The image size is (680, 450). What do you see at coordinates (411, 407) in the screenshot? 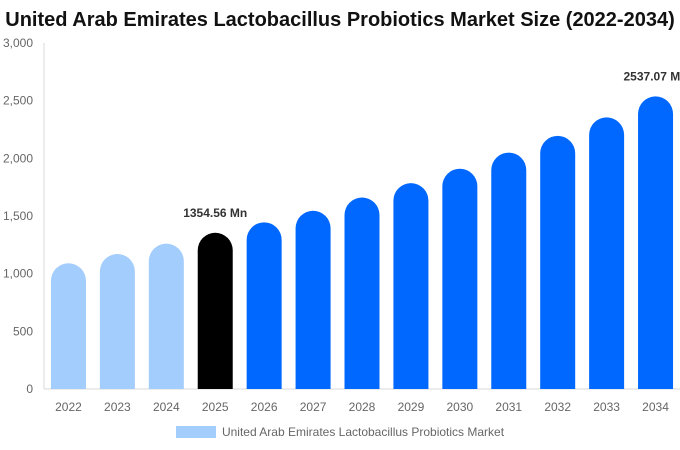
I see `x-tick-label-2029: 2029` at bounding box center [411, 407].